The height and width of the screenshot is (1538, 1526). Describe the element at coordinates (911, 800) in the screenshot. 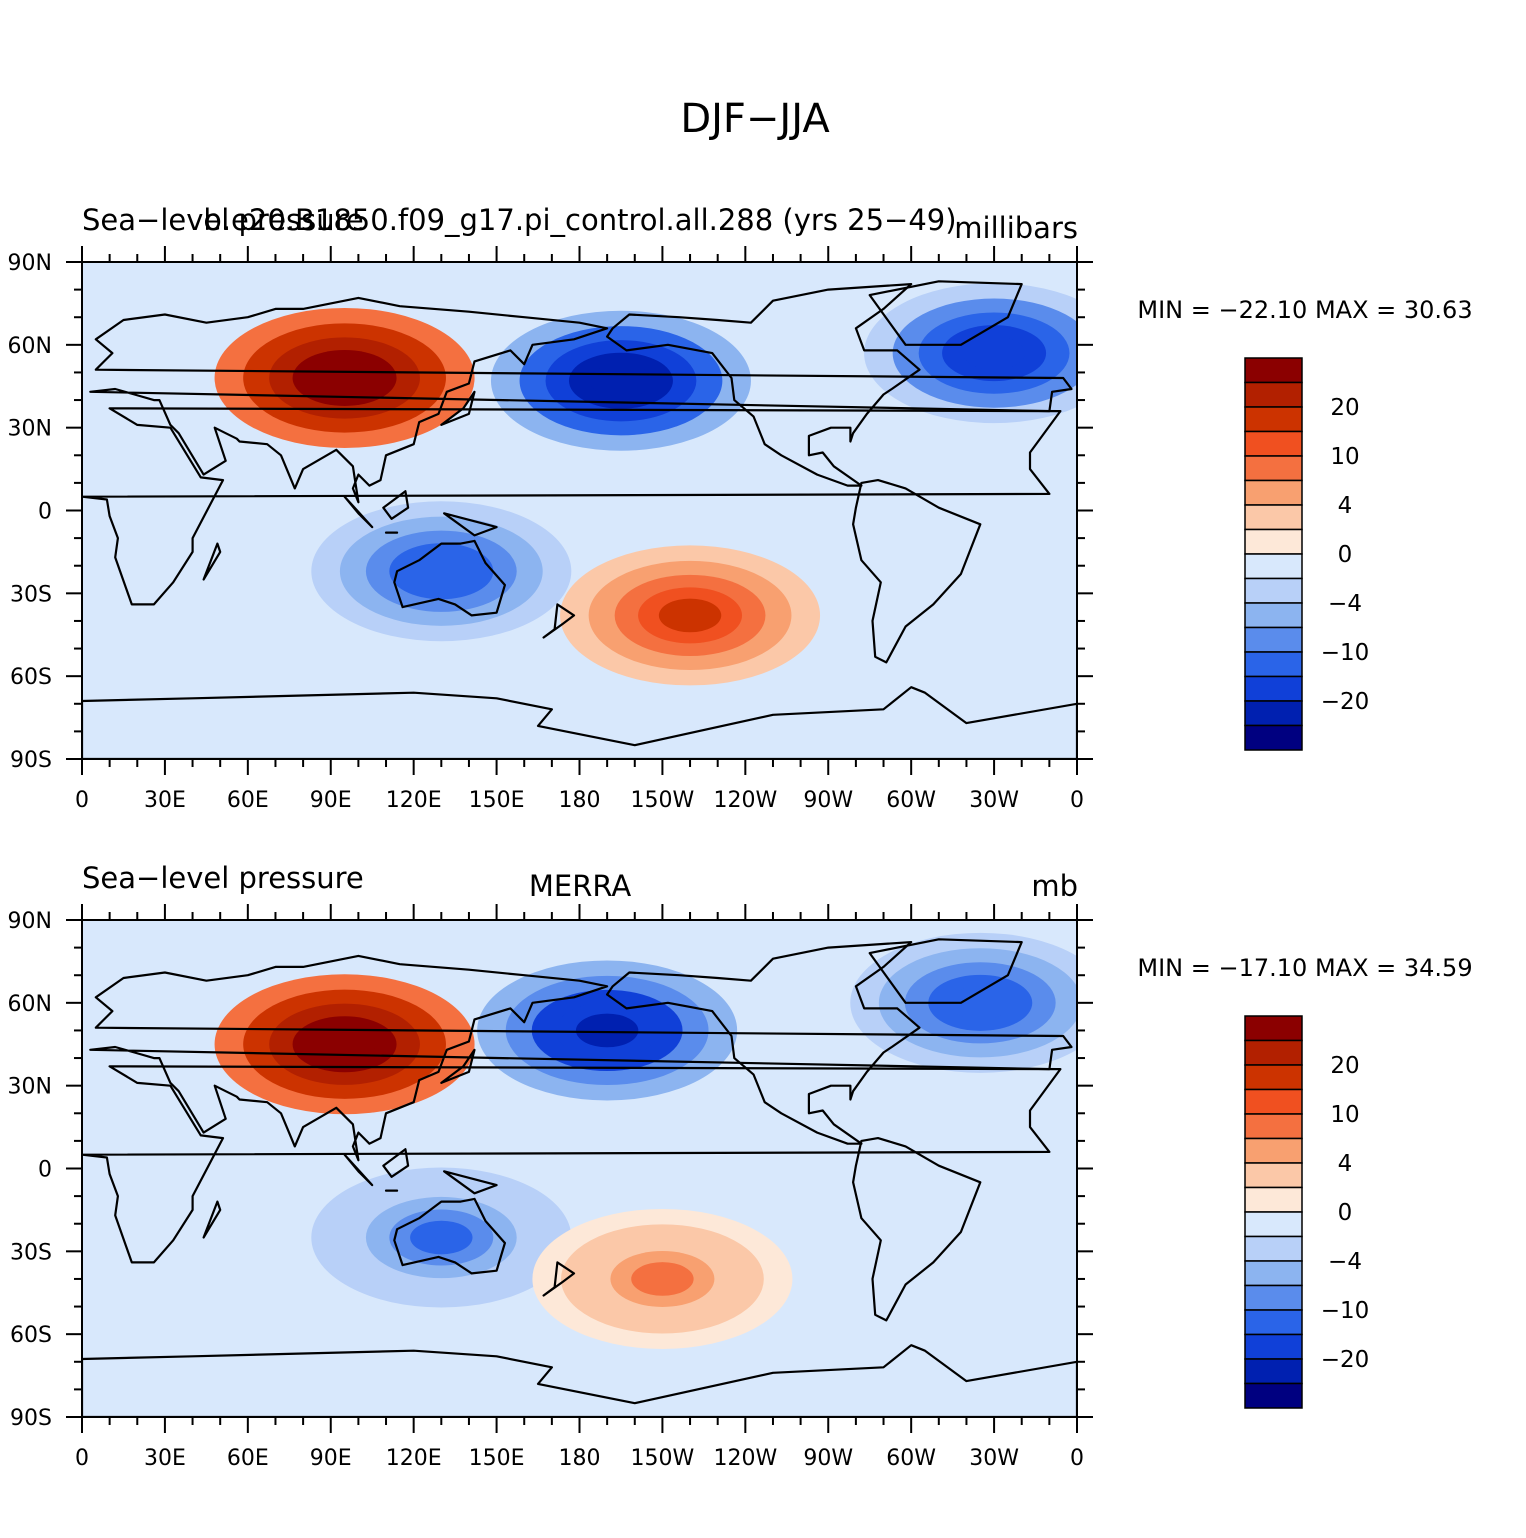

I see `lon-tick-label: 60W` at that location.